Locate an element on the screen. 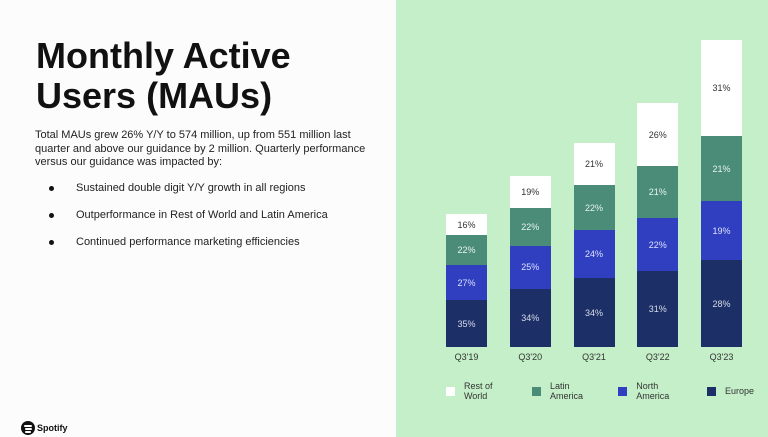 The width and height of the screenshot is (768, 437). bar-segment-north-america: 25% is located at coordinates (530, 267).